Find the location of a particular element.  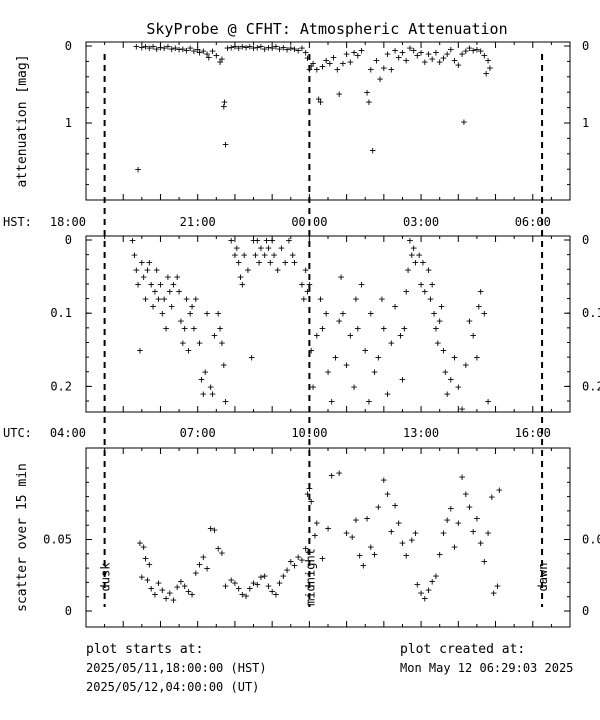

chart-title: SkyProbe @ CFHT: Atmospheric Attenuation is located at coordinates (326, 29).